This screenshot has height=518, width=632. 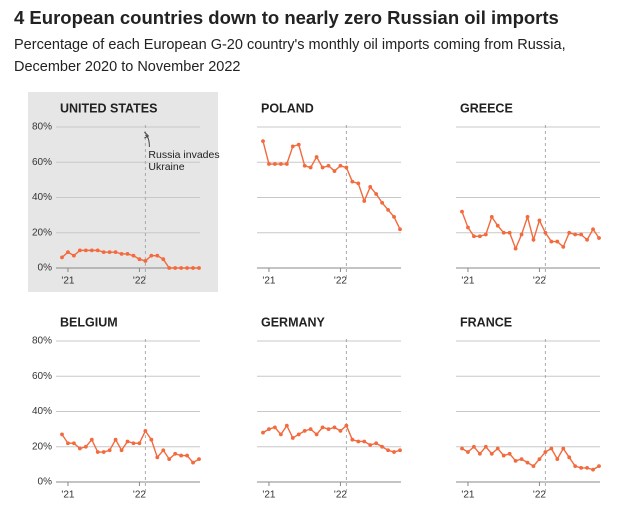 I want to click on panel-title: BELGIUM, so click(x=89, y=322).